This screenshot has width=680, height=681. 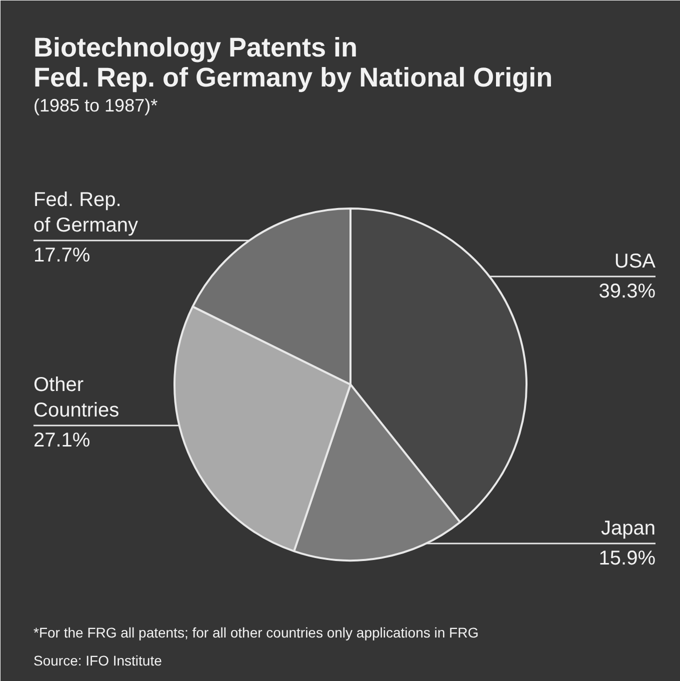 What do you see at coordinates (62, 255) in the screenshot?
I see `data-label: 17.7%` at bounding box center [62, 255].